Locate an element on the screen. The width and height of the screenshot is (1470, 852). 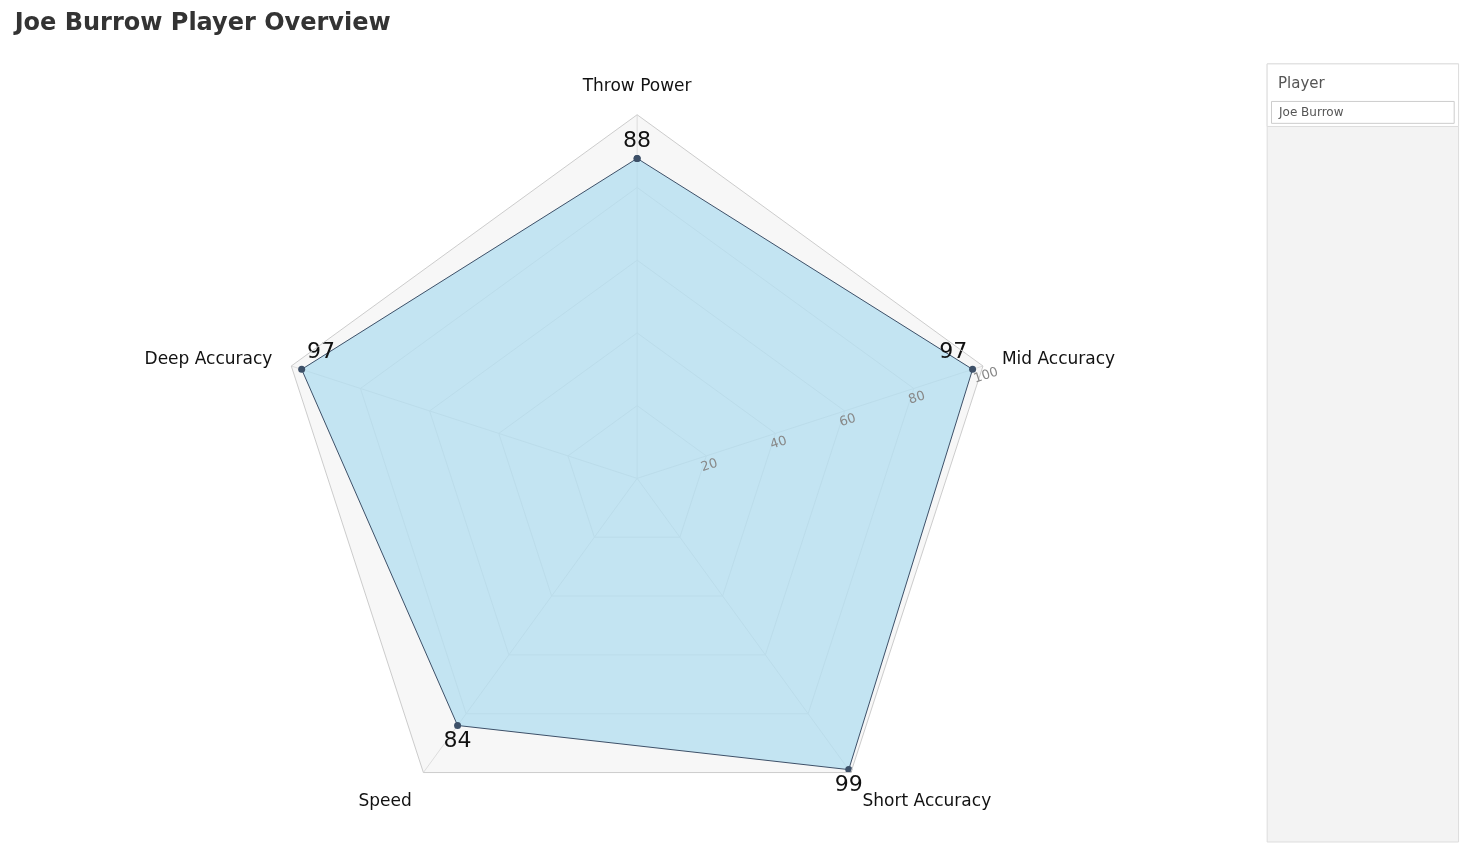
data-label: 88 is located at coordinates (637, 140).